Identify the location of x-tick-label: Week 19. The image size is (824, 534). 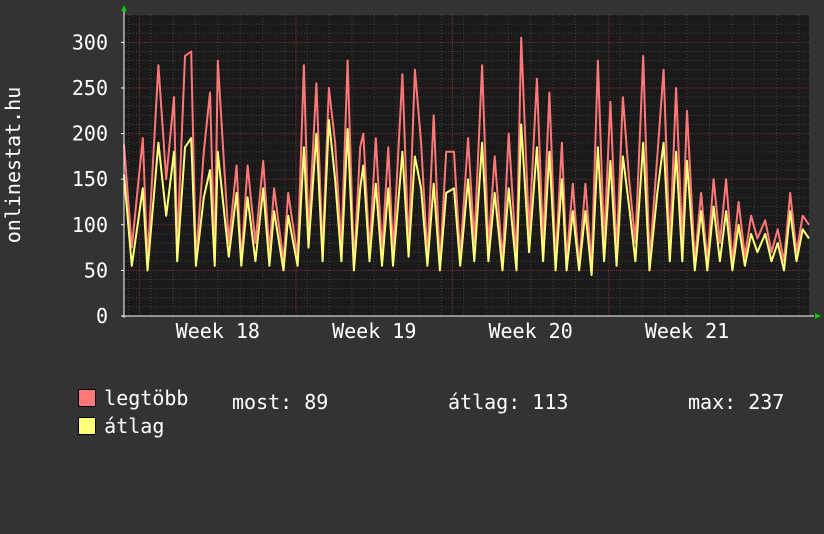
(374, 329).